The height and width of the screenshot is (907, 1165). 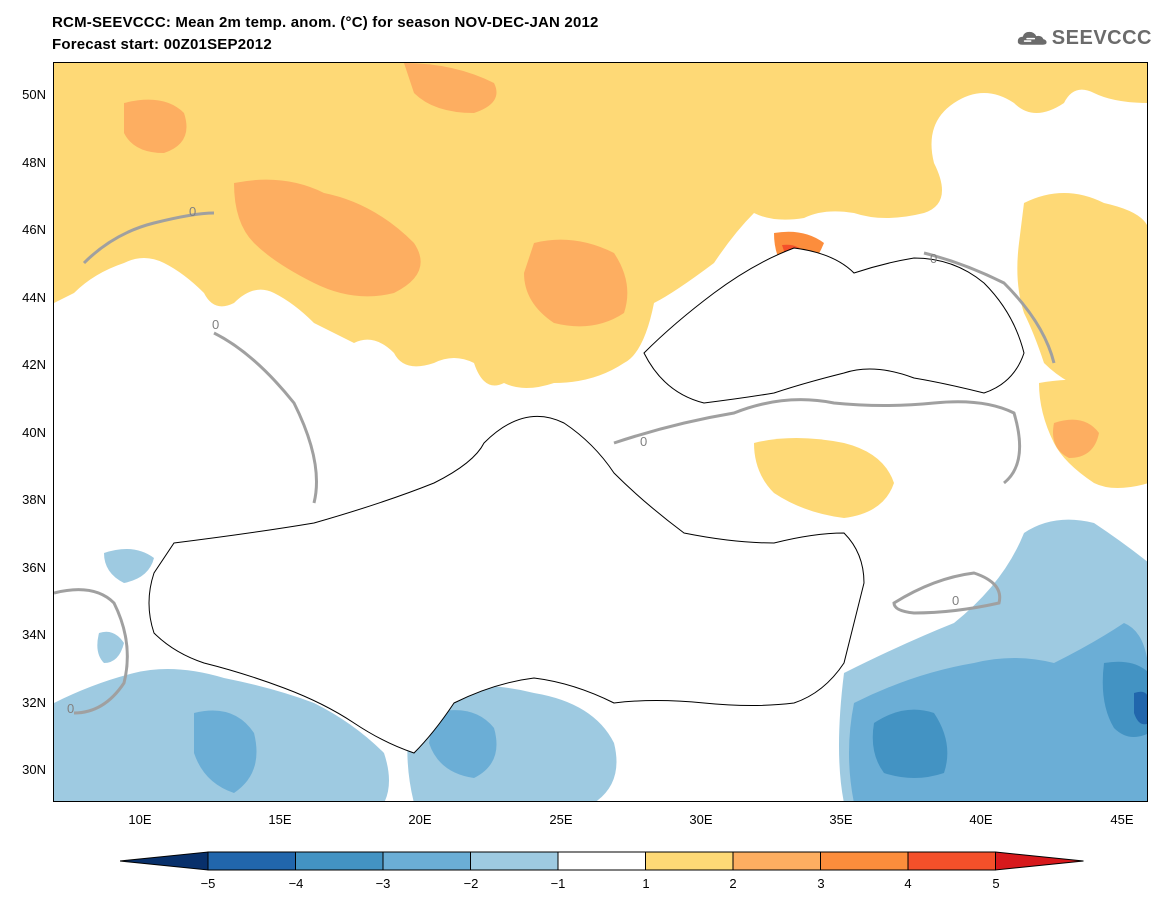 I want to click on lon-label: 25E, so click(x=561, y=819).